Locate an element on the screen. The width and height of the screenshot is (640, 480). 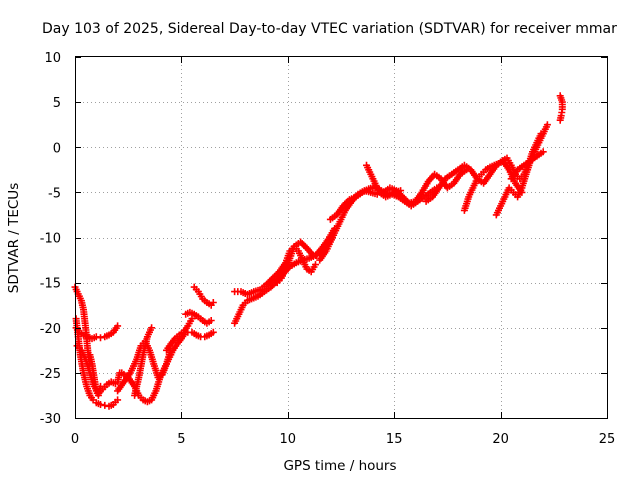
series-arc-v is located at coordinates (521, 170).